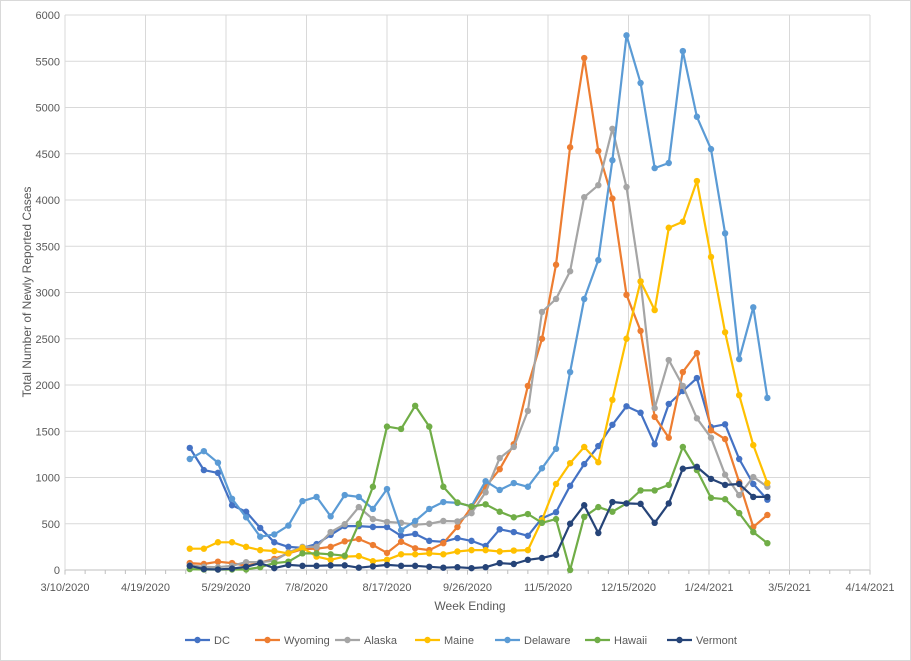 This screenshot has width=911, height=661. I want to click on y-tick-label: 1000, so click(48, 479).